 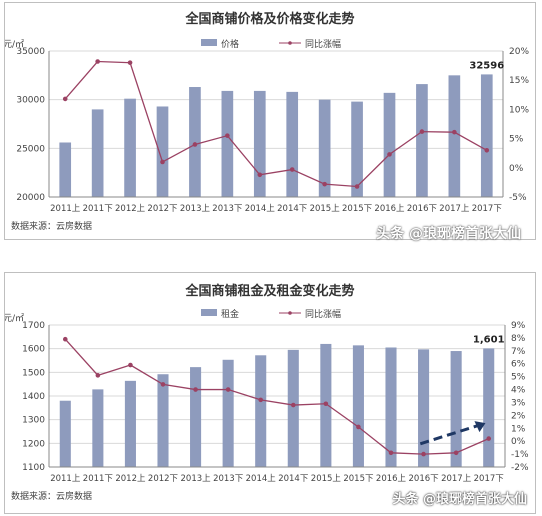 I want to click on trend-arrow-shaft, so click(x=449, y=434).